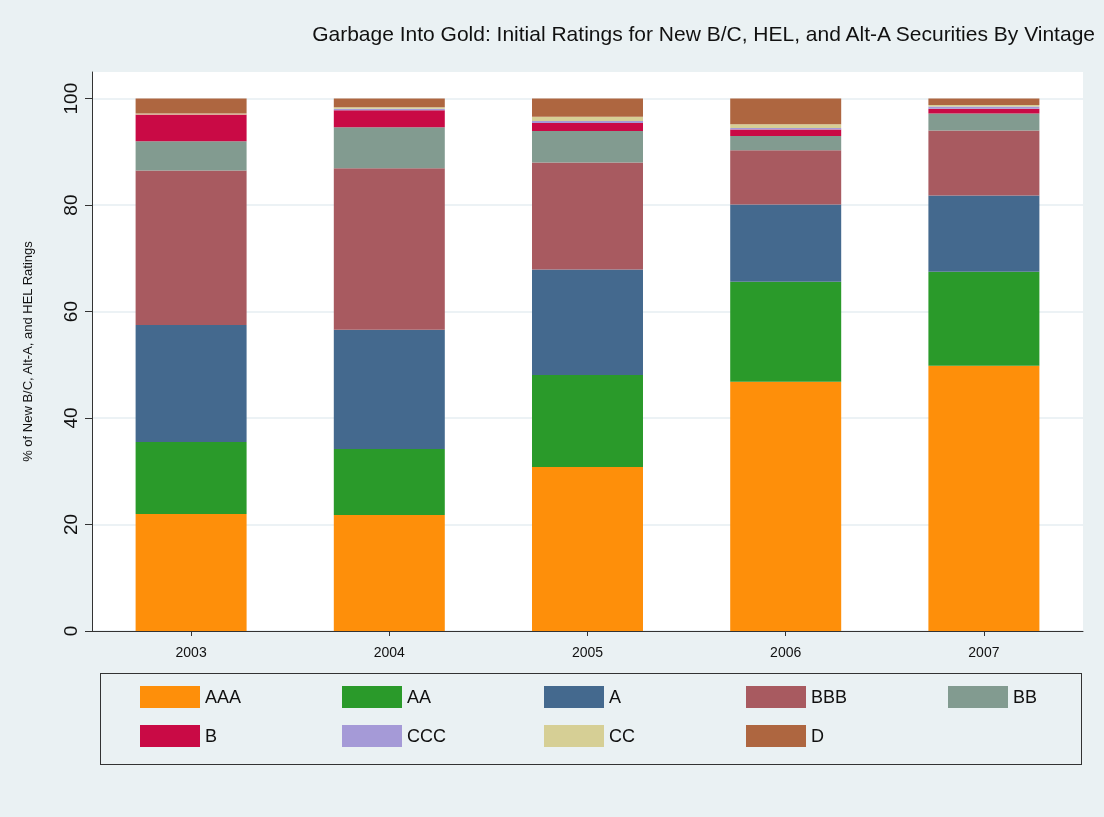  Describe the element at coordinates (70, 418) in the screenshot. I see `y-tick-label: 40` at that location.